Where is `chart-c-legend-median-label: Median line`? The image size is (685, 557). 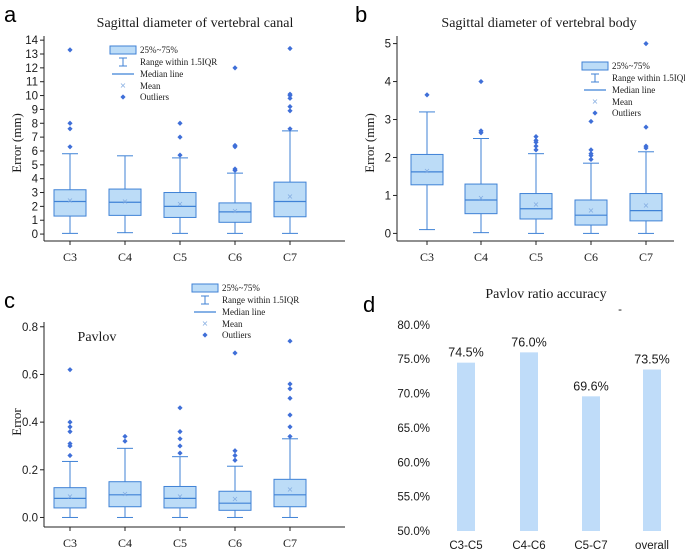
chart-c-legend-median-label: Median line is located at coordinates (243, 312).